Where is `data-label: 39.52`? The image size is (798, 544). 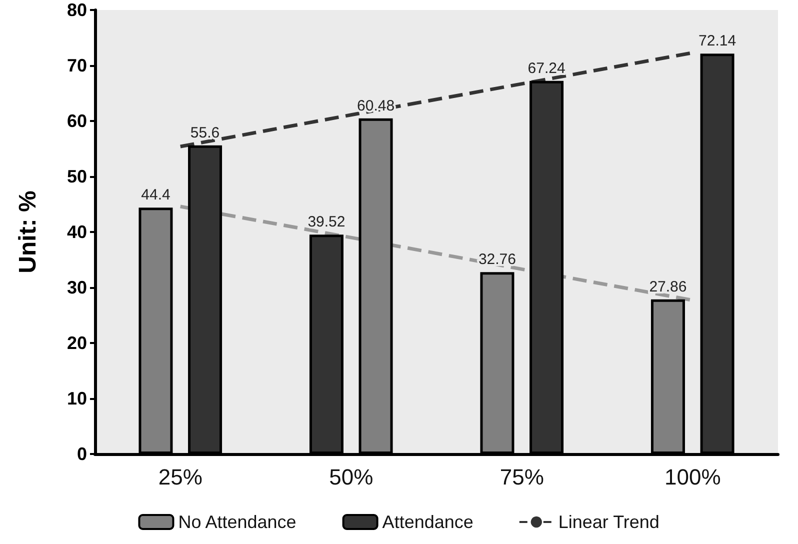 data-label: 39.52 is located at coordinates (327, 222).